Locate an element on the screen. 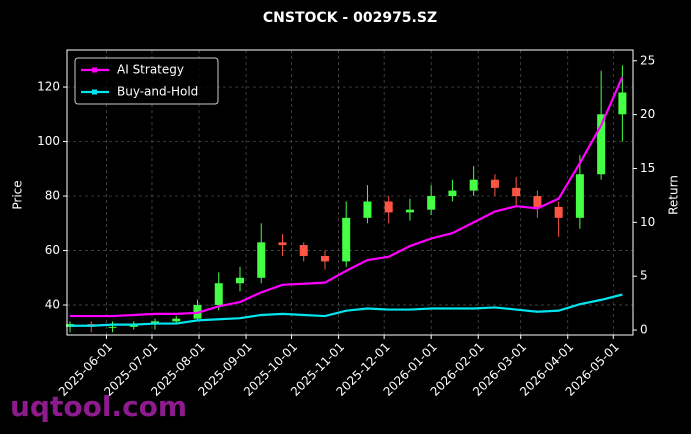 The image size is (691, 434). y2-tick-label: 15 is located at coordinates (647, 168).